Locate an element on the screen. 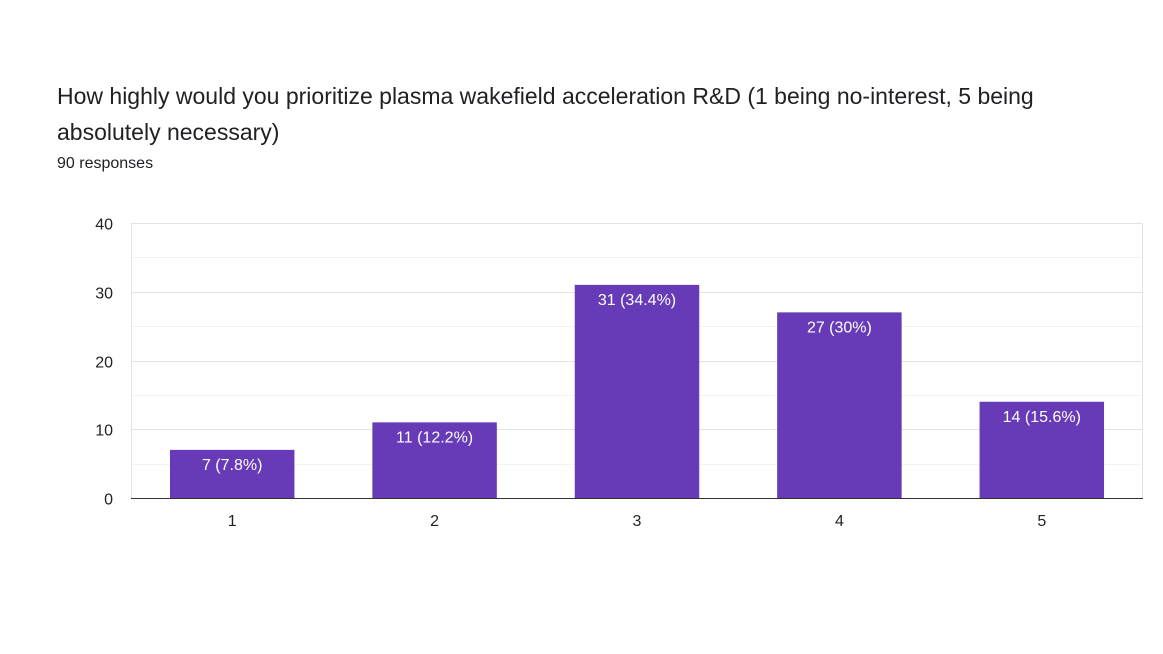 The width and height of the screenshot is (1163, 654). y-tick-label: 30 is located at coordinates (104, 294).